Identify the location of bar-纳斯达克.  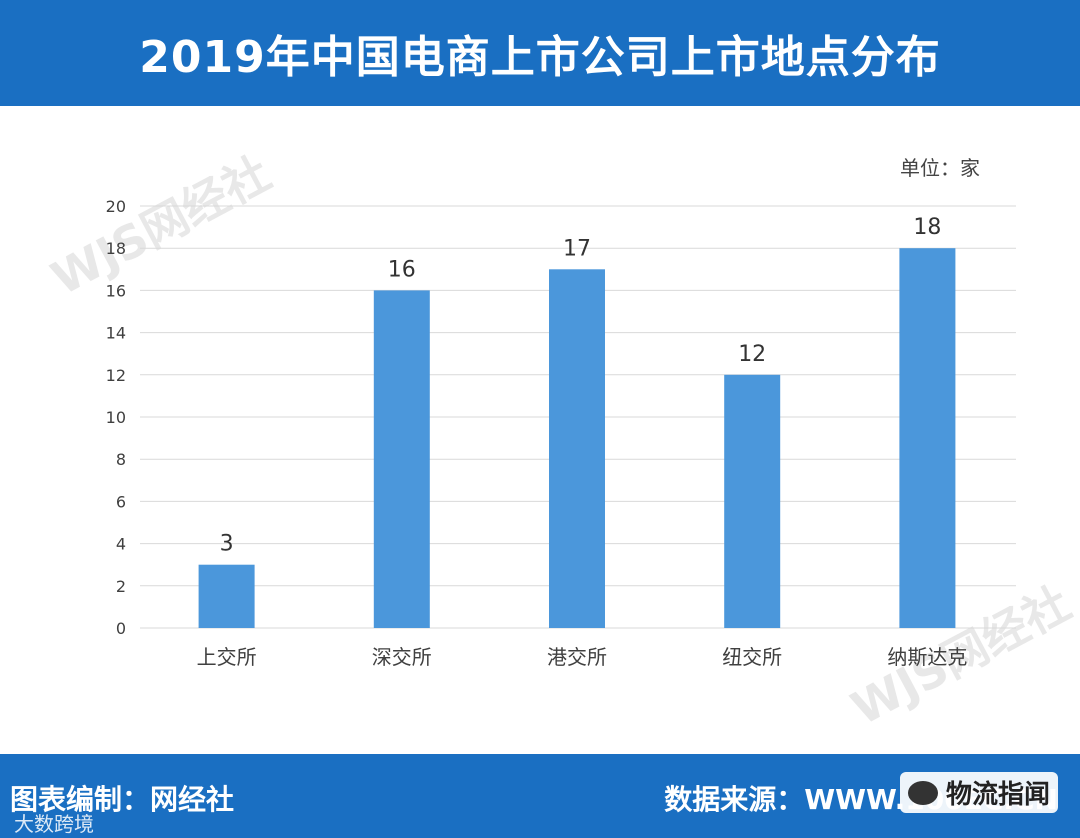
(927, 438).